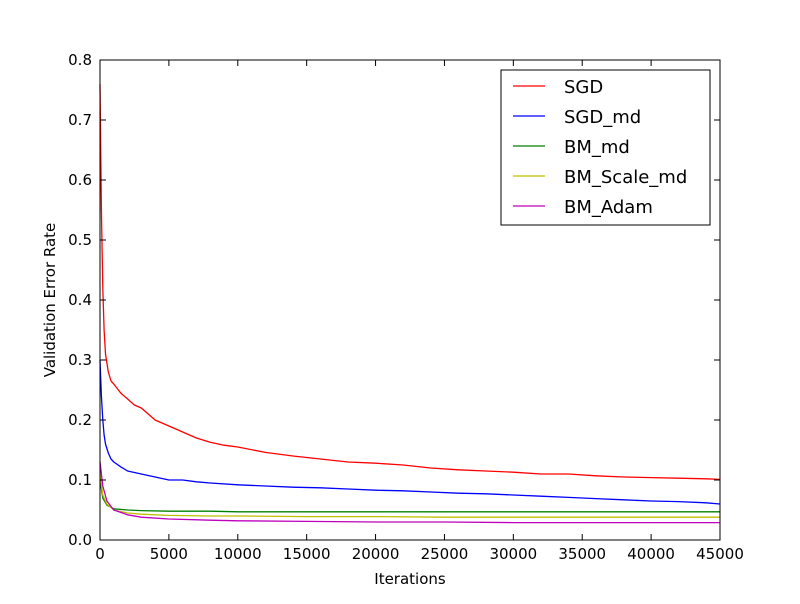  I want to click on y-tick-label: 0.8, so click(80, 60).